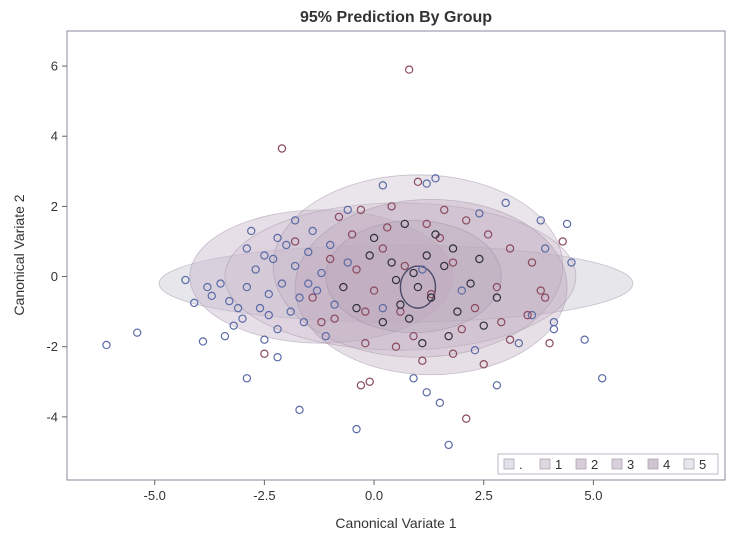 This screenshot has height=538, width=729. Describe the element at coordinates (54, 276) in the screenshot. I see `y-tick-label: 0` at that location.